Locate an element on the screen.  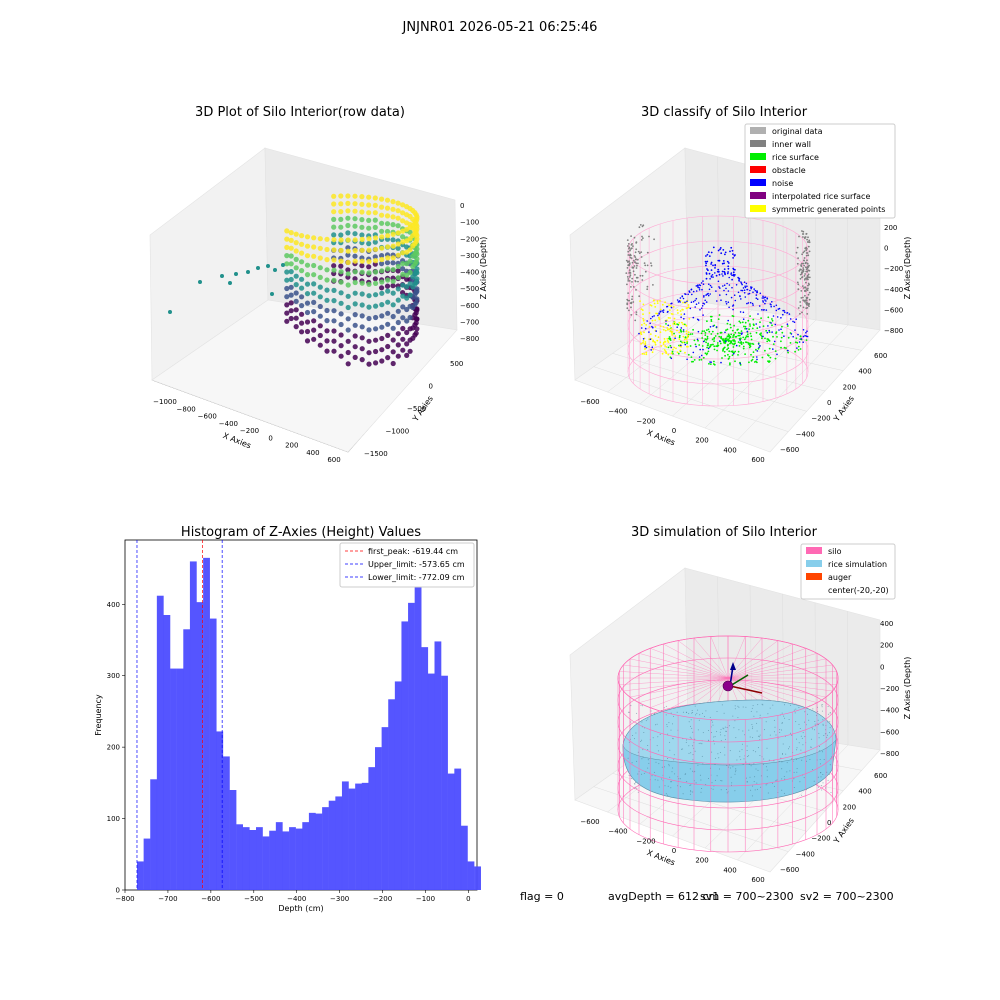
classify-y-tick-label: 0 is located at coordinates (829, 403).